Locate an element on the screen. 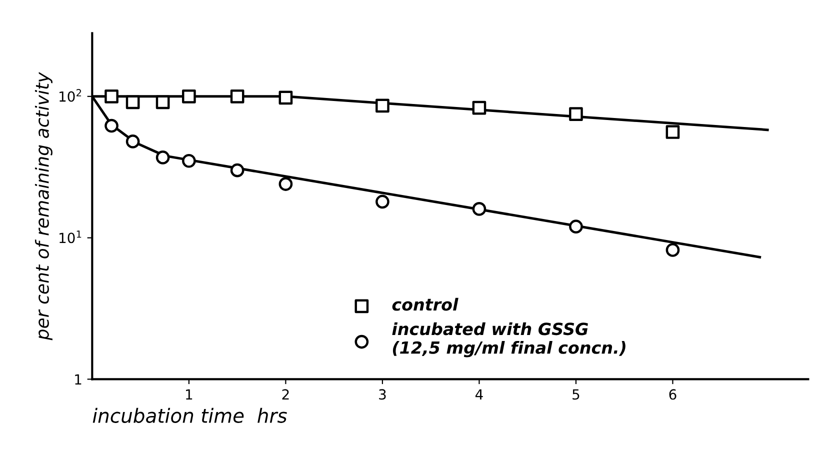  y-tick-label: 10$^{1}$ is located at coordinates (71, 237).